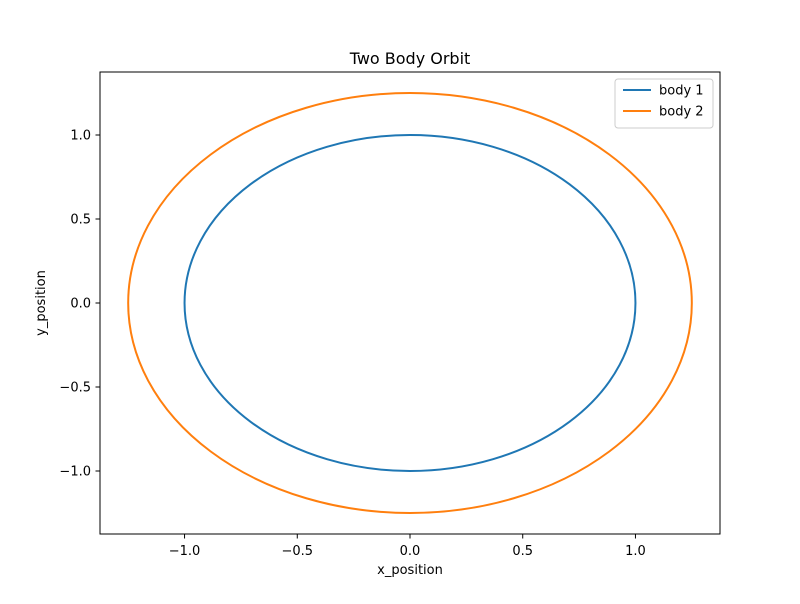  I want to click on x-tick-label: −1.0, so click(185, 551).